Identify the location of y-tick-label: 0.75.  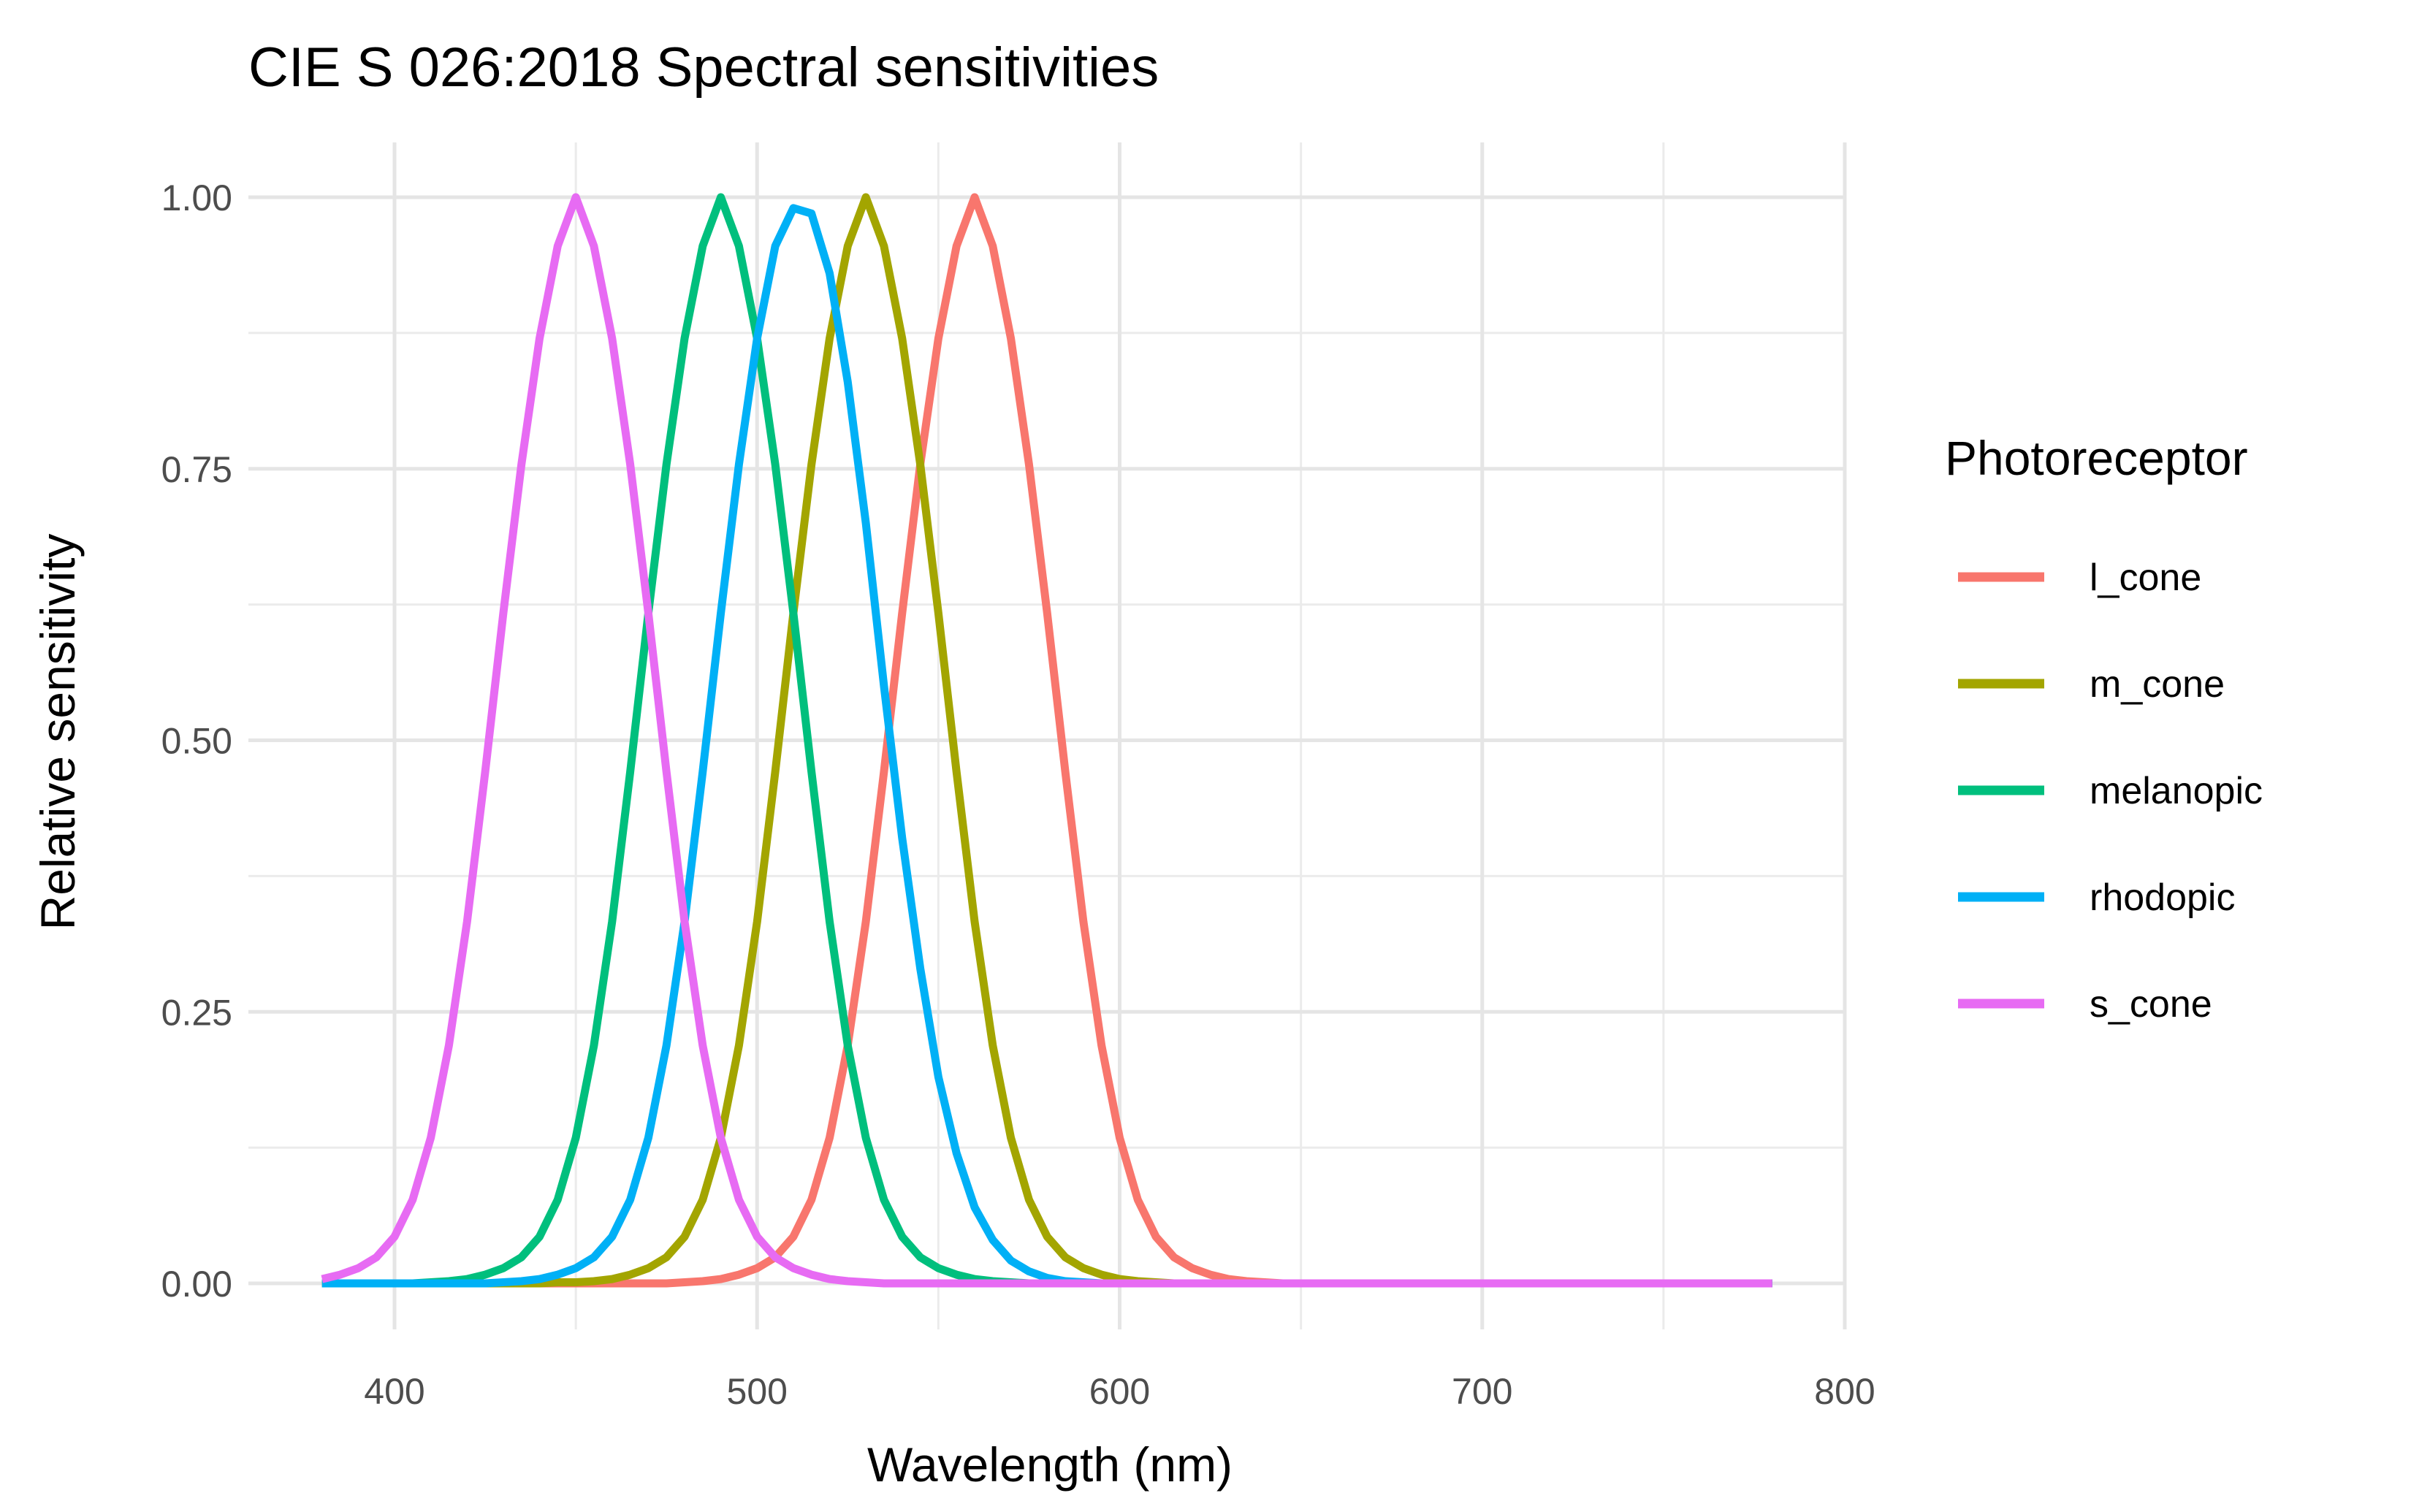
(196, 469).